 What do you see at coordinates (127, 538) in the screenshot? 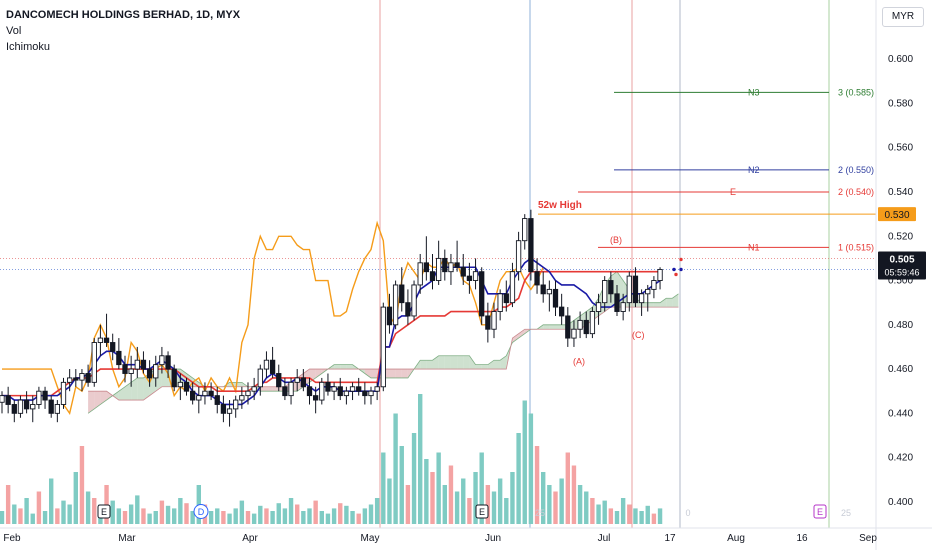
I see `time-tick-label: Mar` at bounding box center [127, 538].